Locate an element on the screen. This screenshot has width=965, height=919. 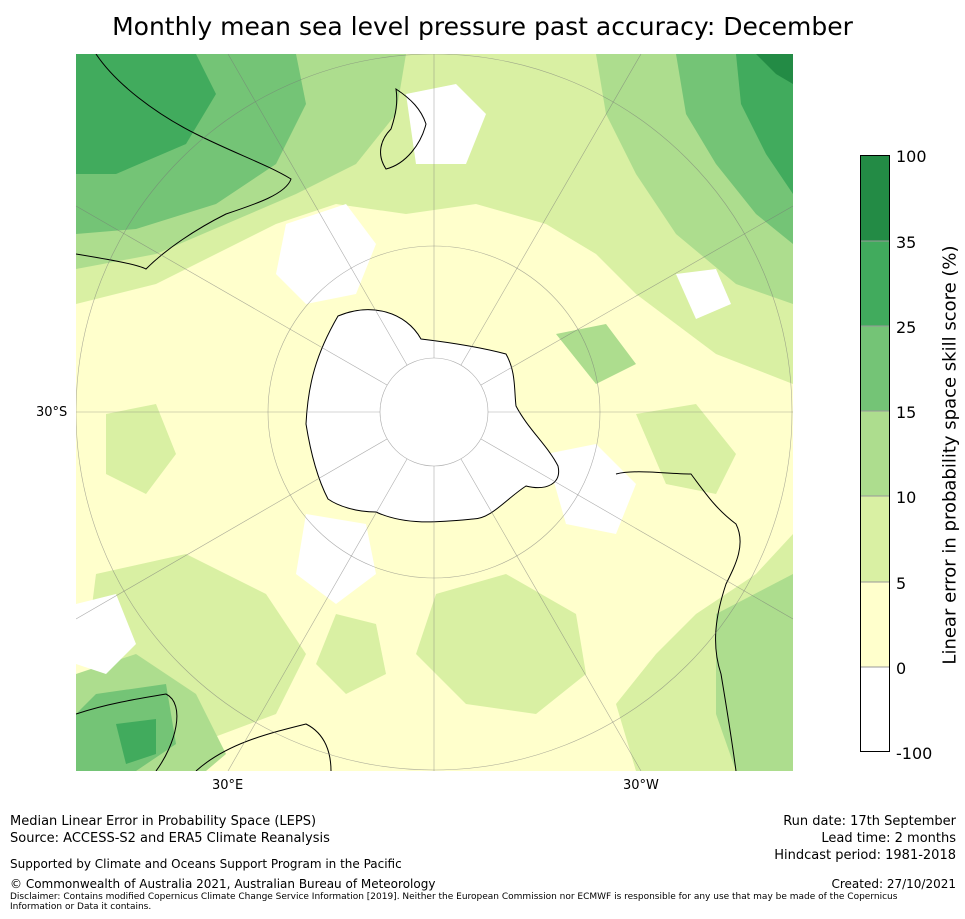
colorbar-tick-0: 0 is located at coordinates (901, 668).